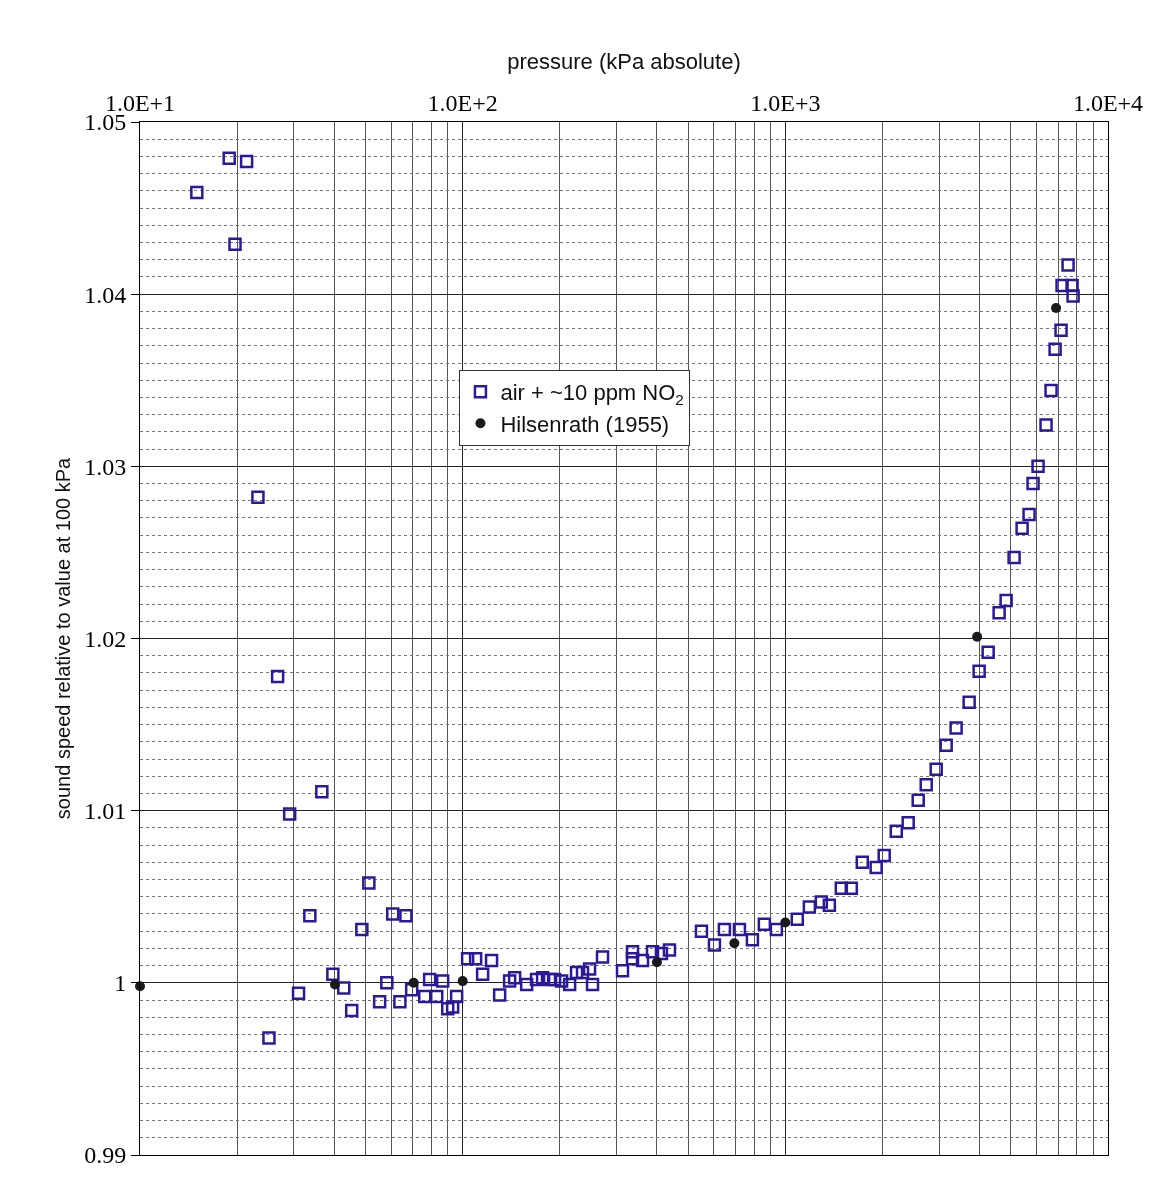 The width and height of the screenshot is (1166, 1180). What do you see at coordinates (105, 1155) in the screenshot?
I see `y-tick-label: 0.99` at bounding box center [105, 1155].